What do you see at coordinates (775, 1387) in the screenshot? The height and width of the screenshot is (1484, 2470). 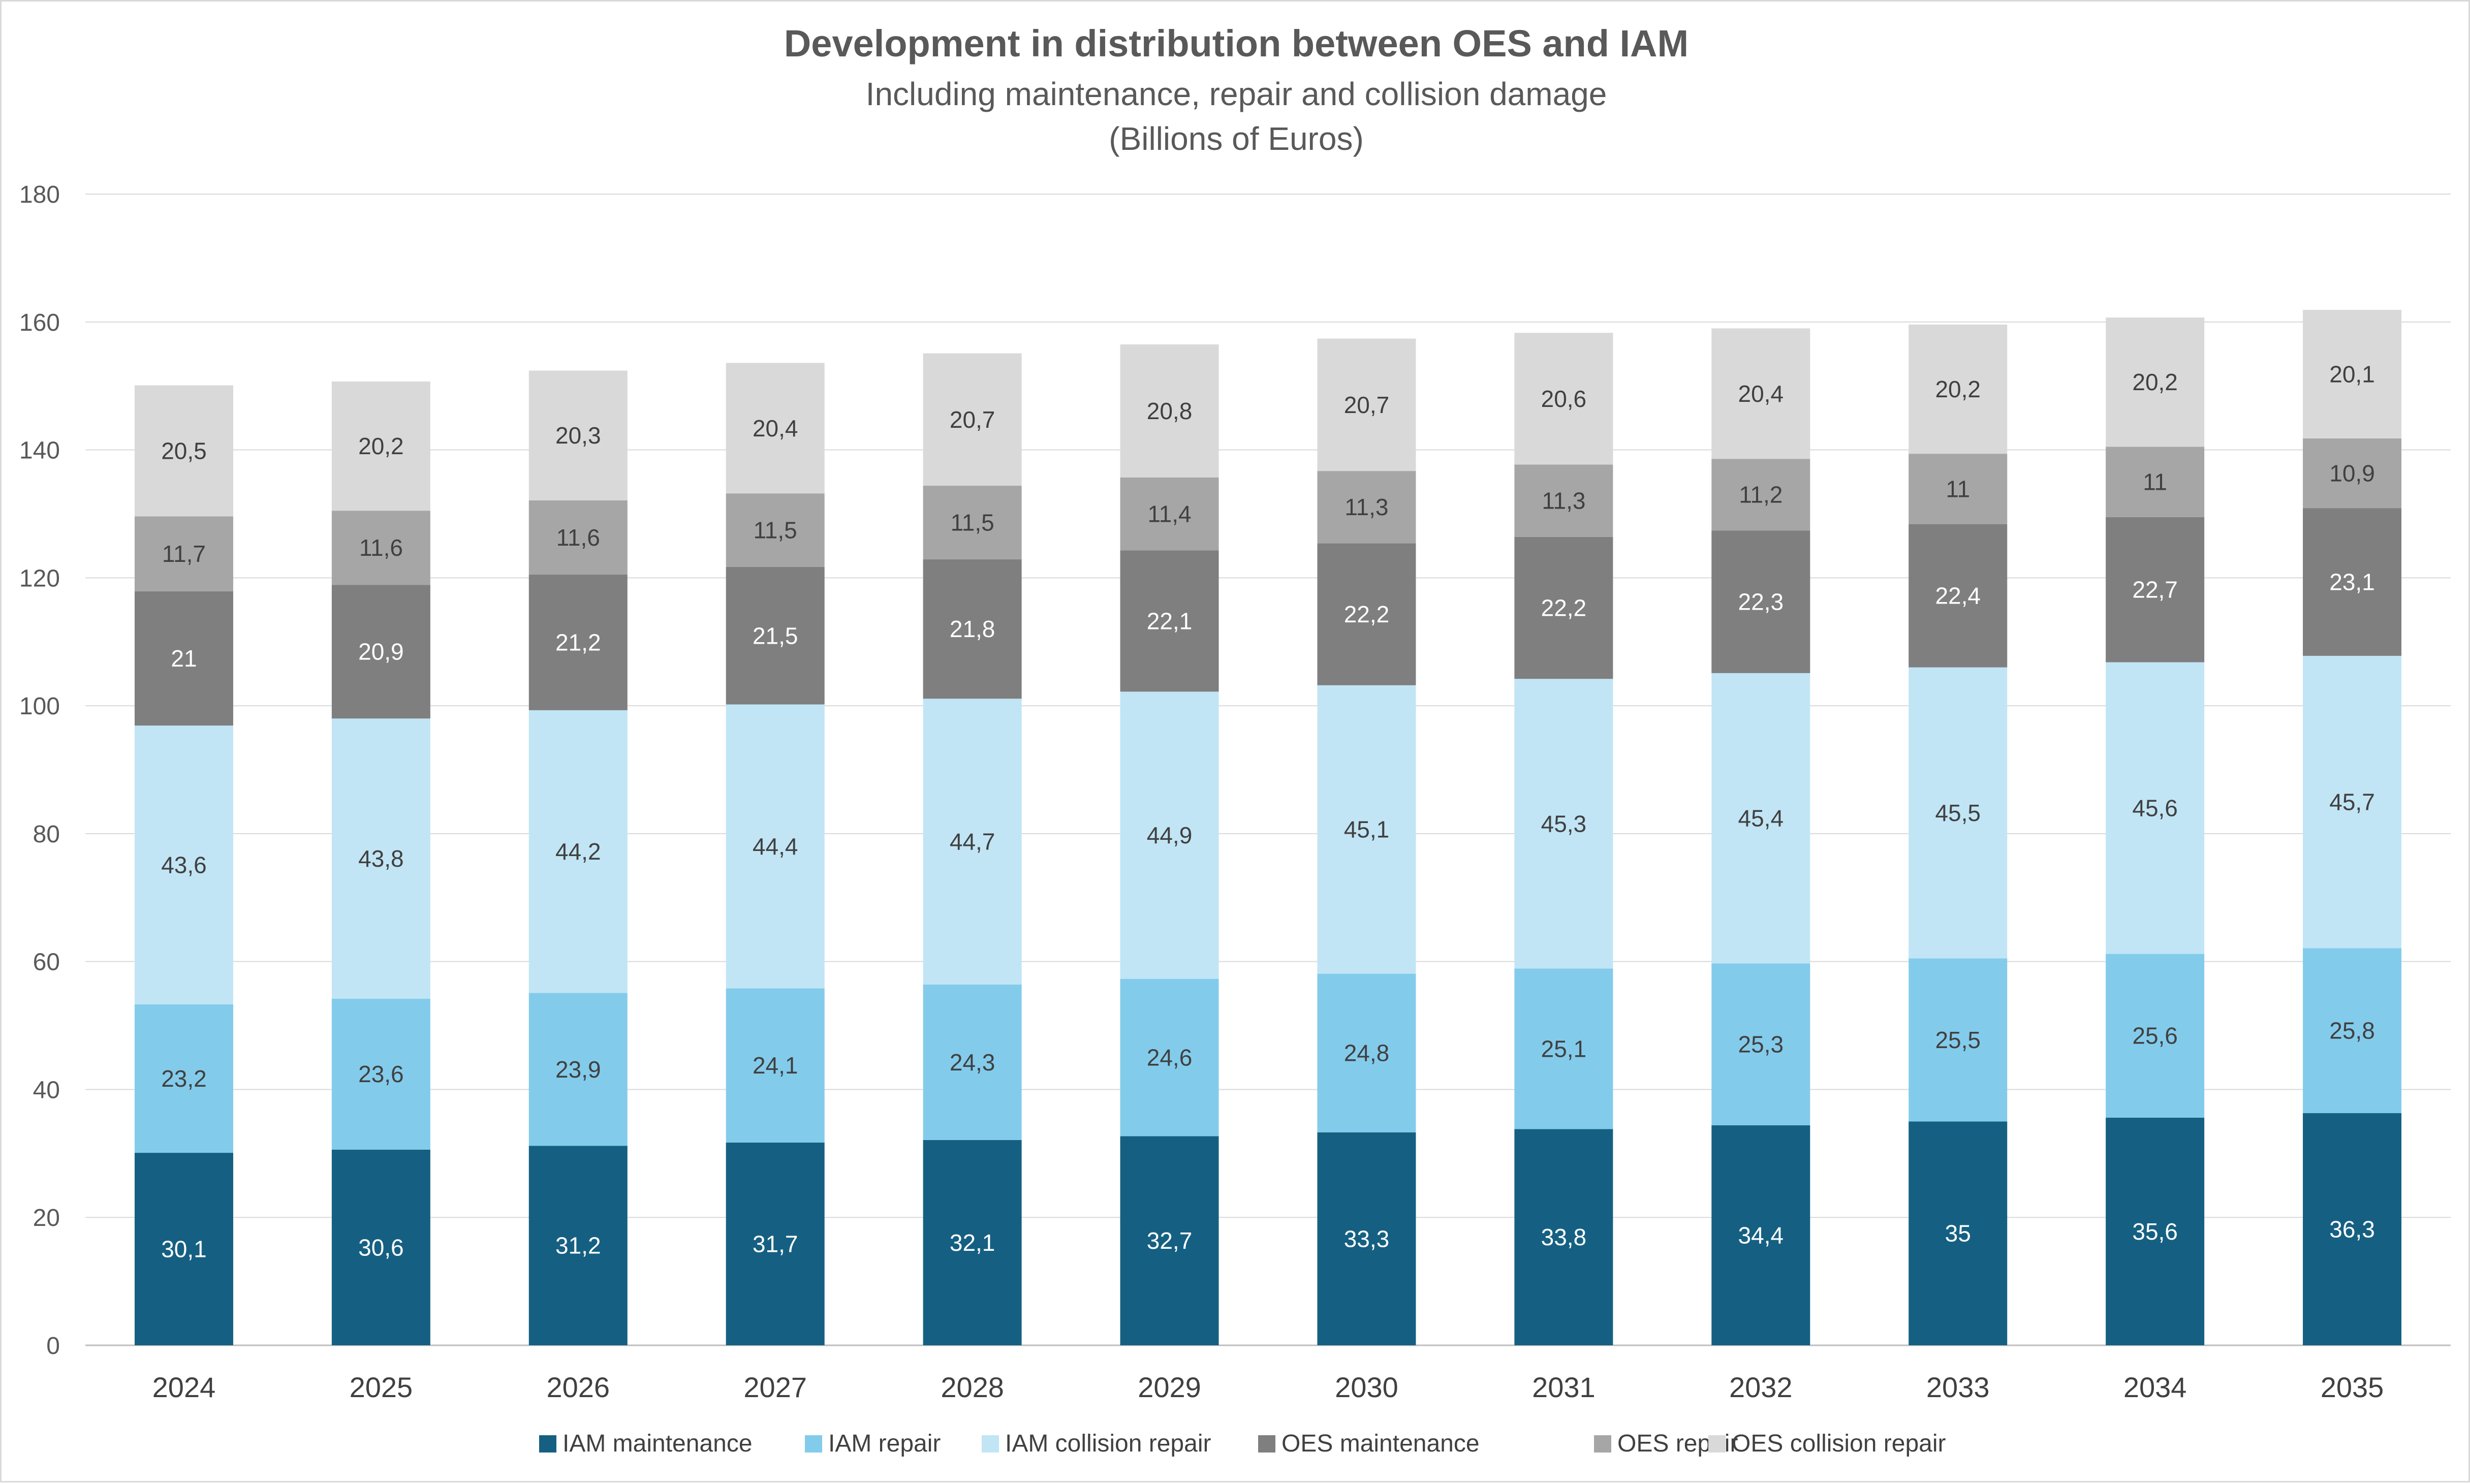 I see `x-tick-label: 2027` at bounding box center [775, 1387].